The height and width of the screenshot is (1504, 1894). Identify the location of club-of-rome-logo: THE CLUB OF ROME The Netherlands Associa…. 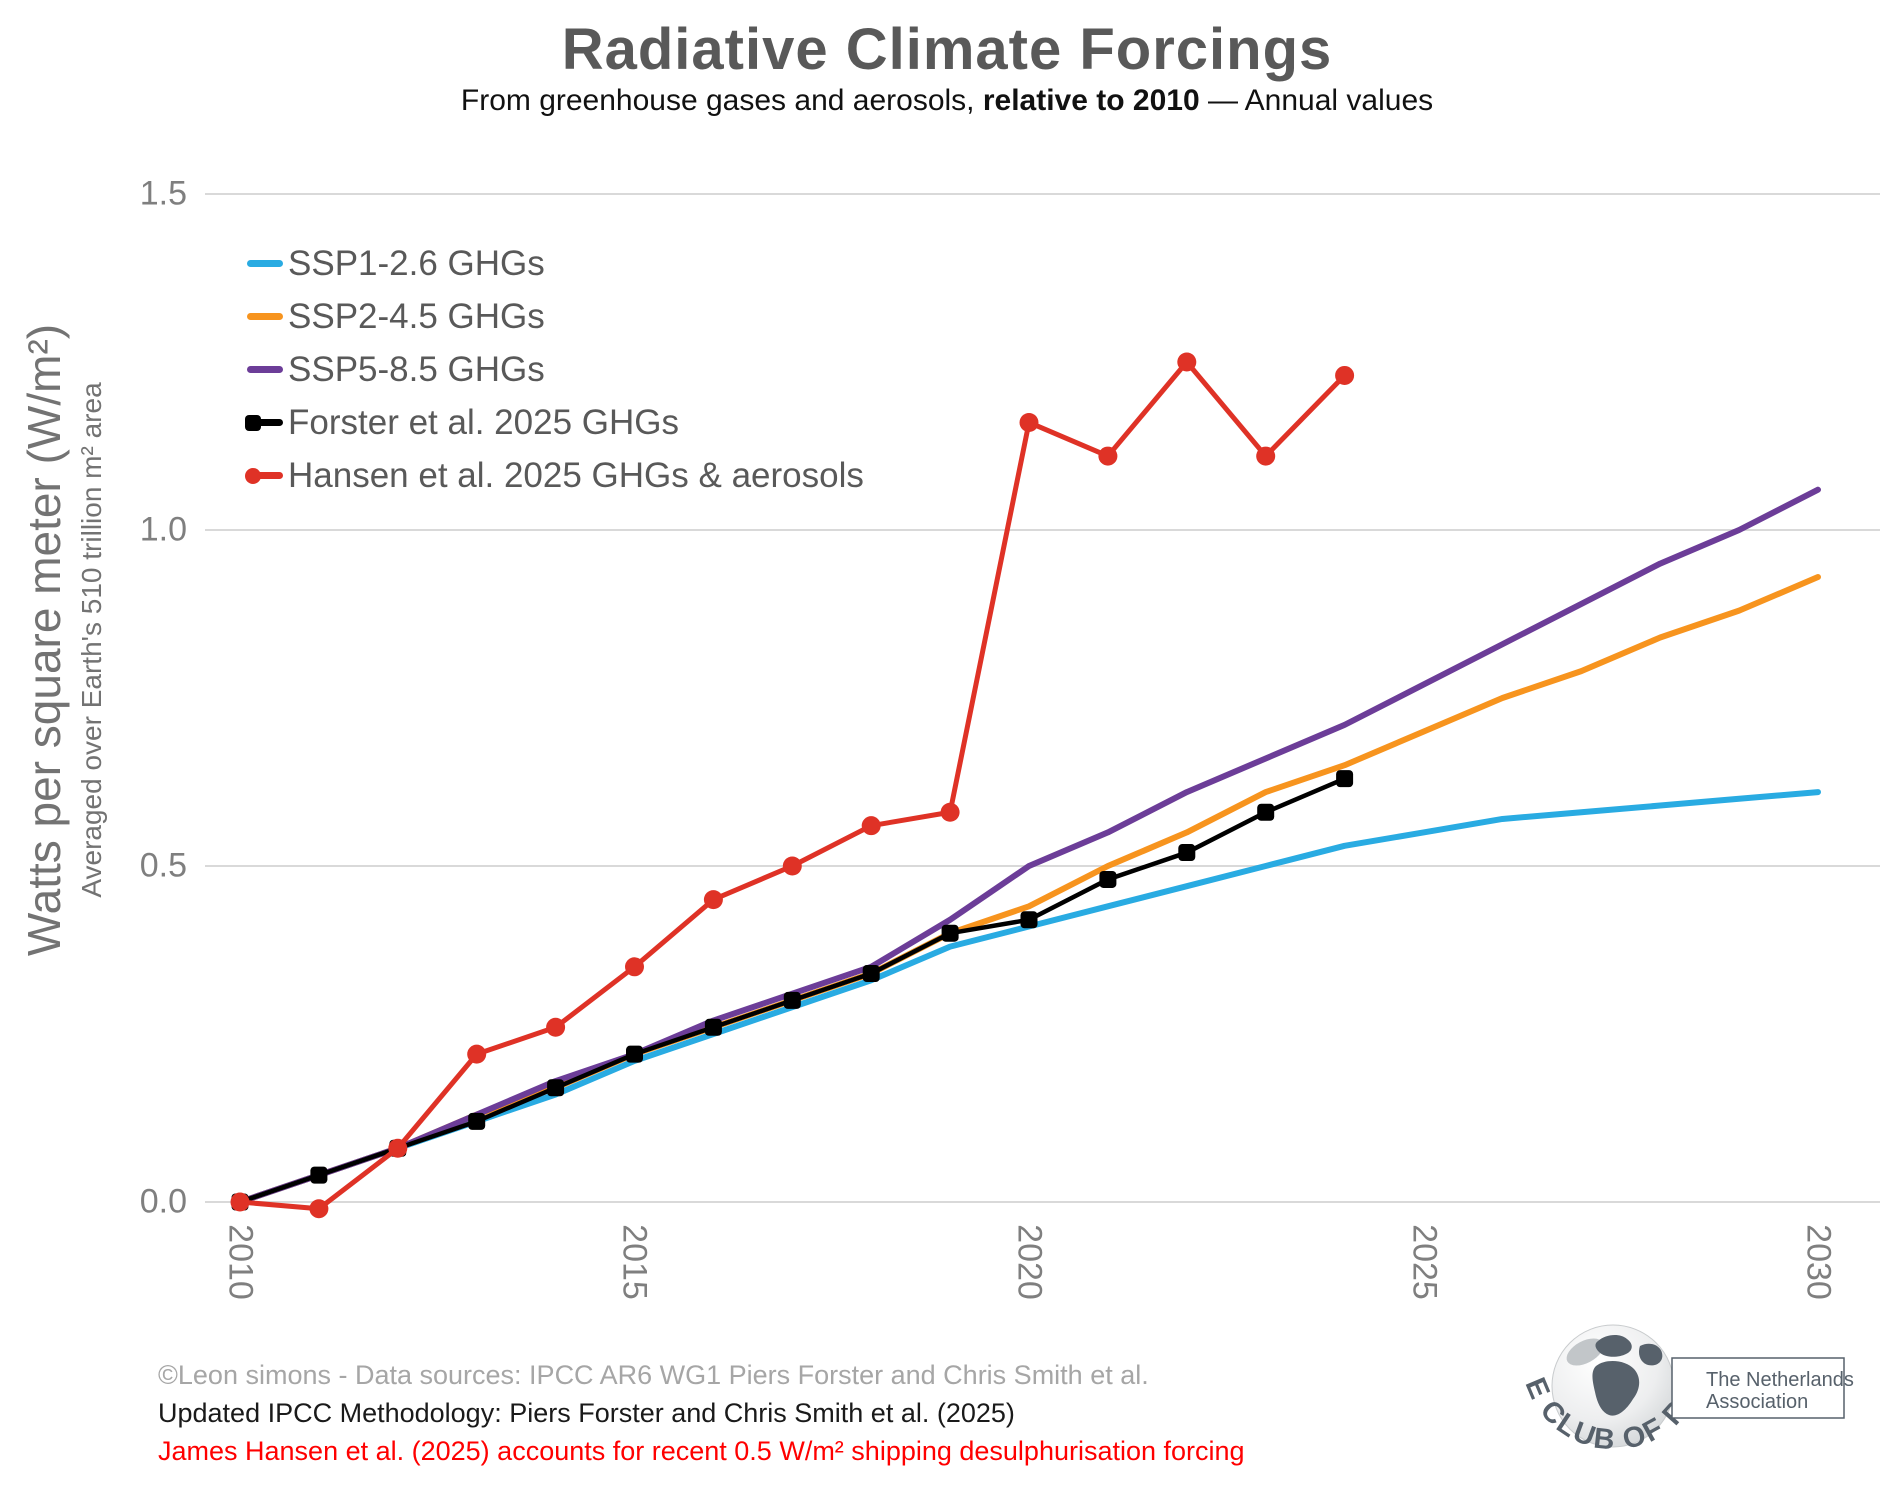
(1677, 1378).